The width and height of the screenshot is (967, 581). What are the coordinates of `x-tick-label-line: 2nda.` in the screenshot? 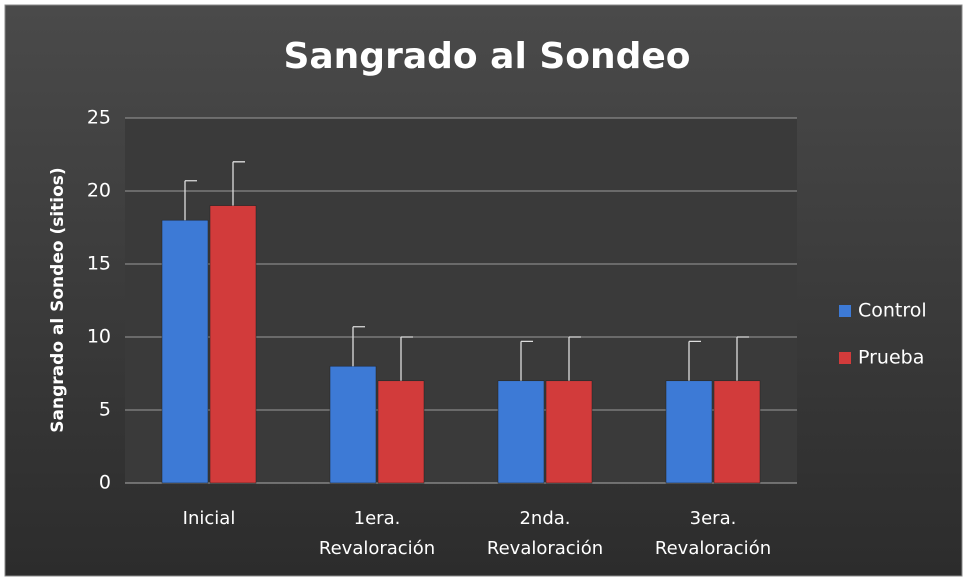 It's located at (544, 518).